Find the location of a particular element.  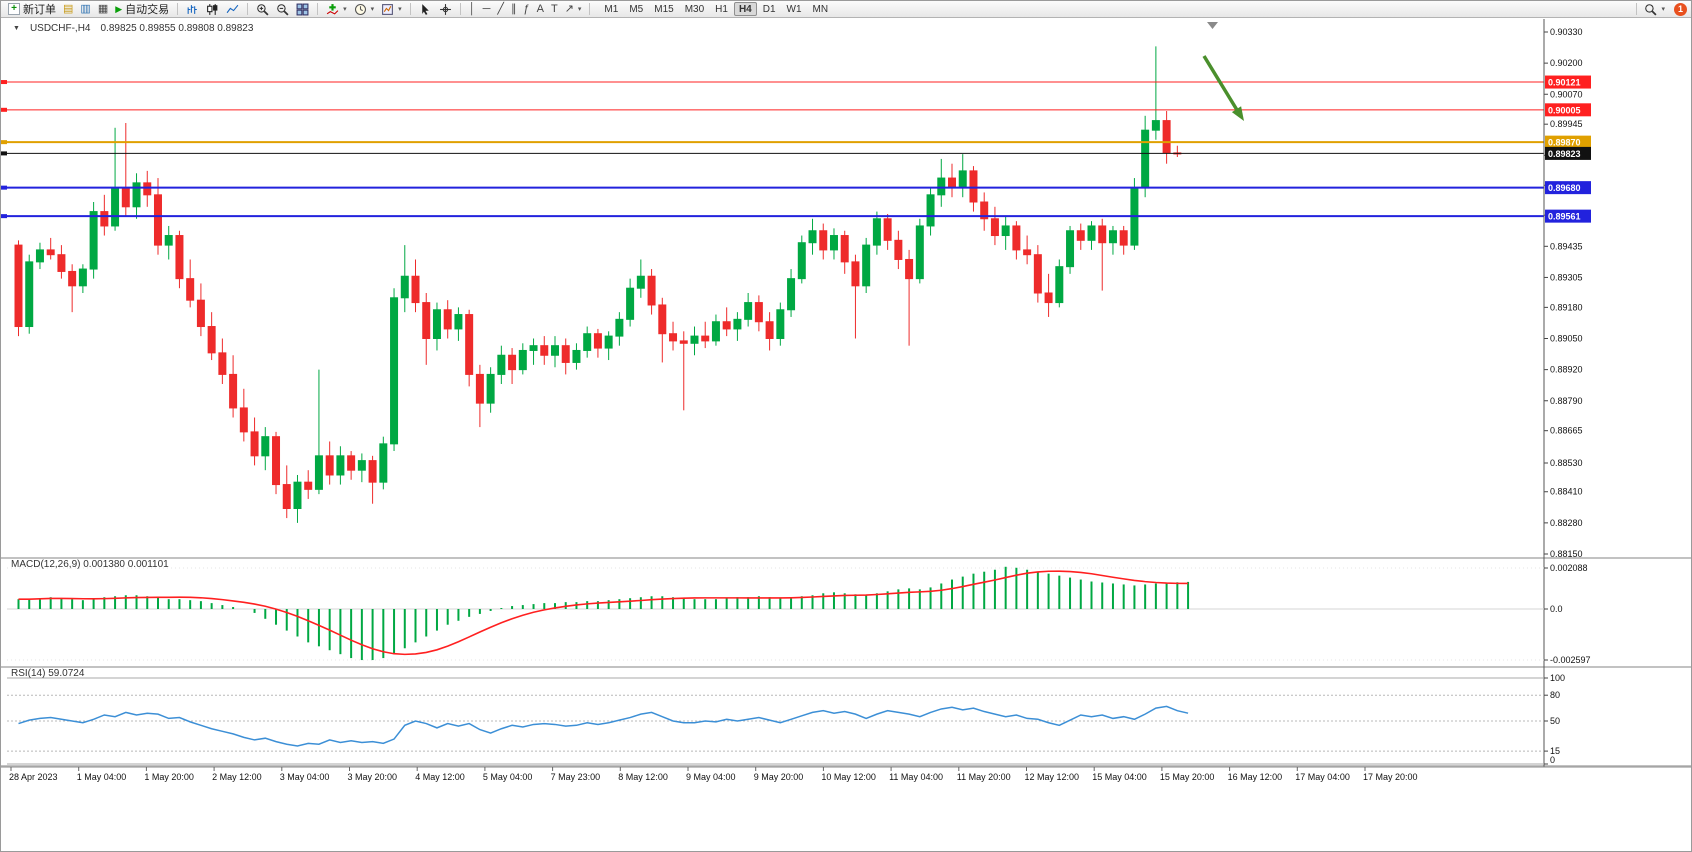

collapse-icon: ▼ is located at coordinates (16, 28).